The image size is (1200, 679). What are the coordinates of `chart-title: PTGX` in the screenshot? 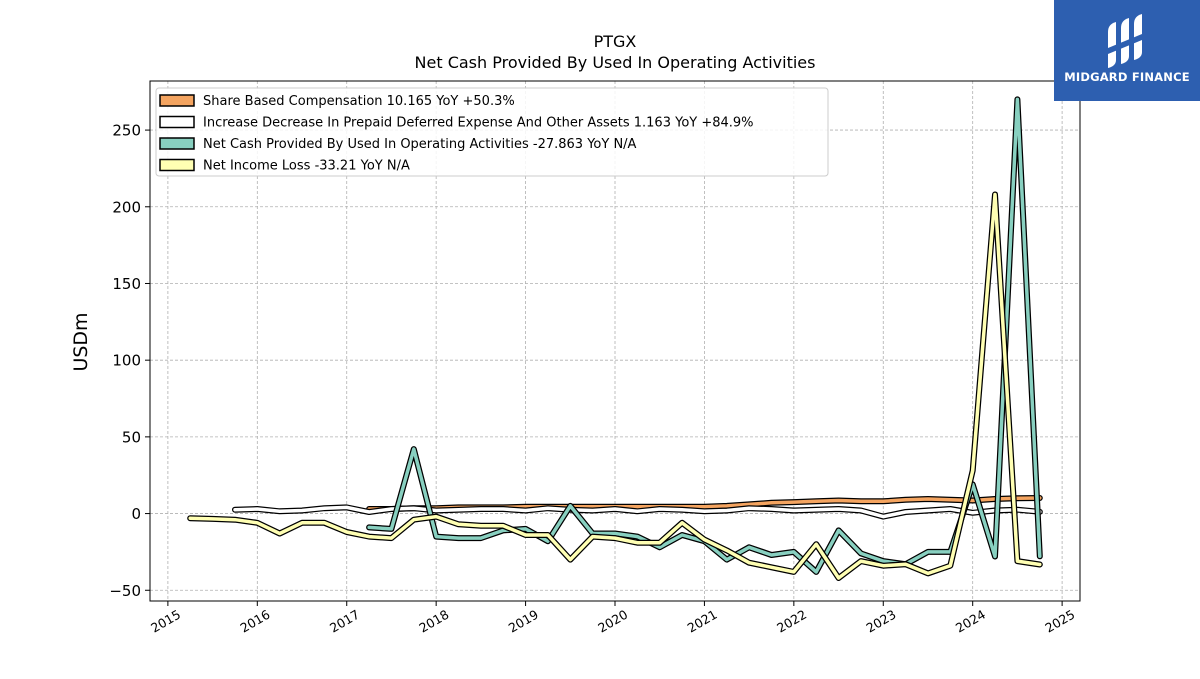 It's located at (615, 41).